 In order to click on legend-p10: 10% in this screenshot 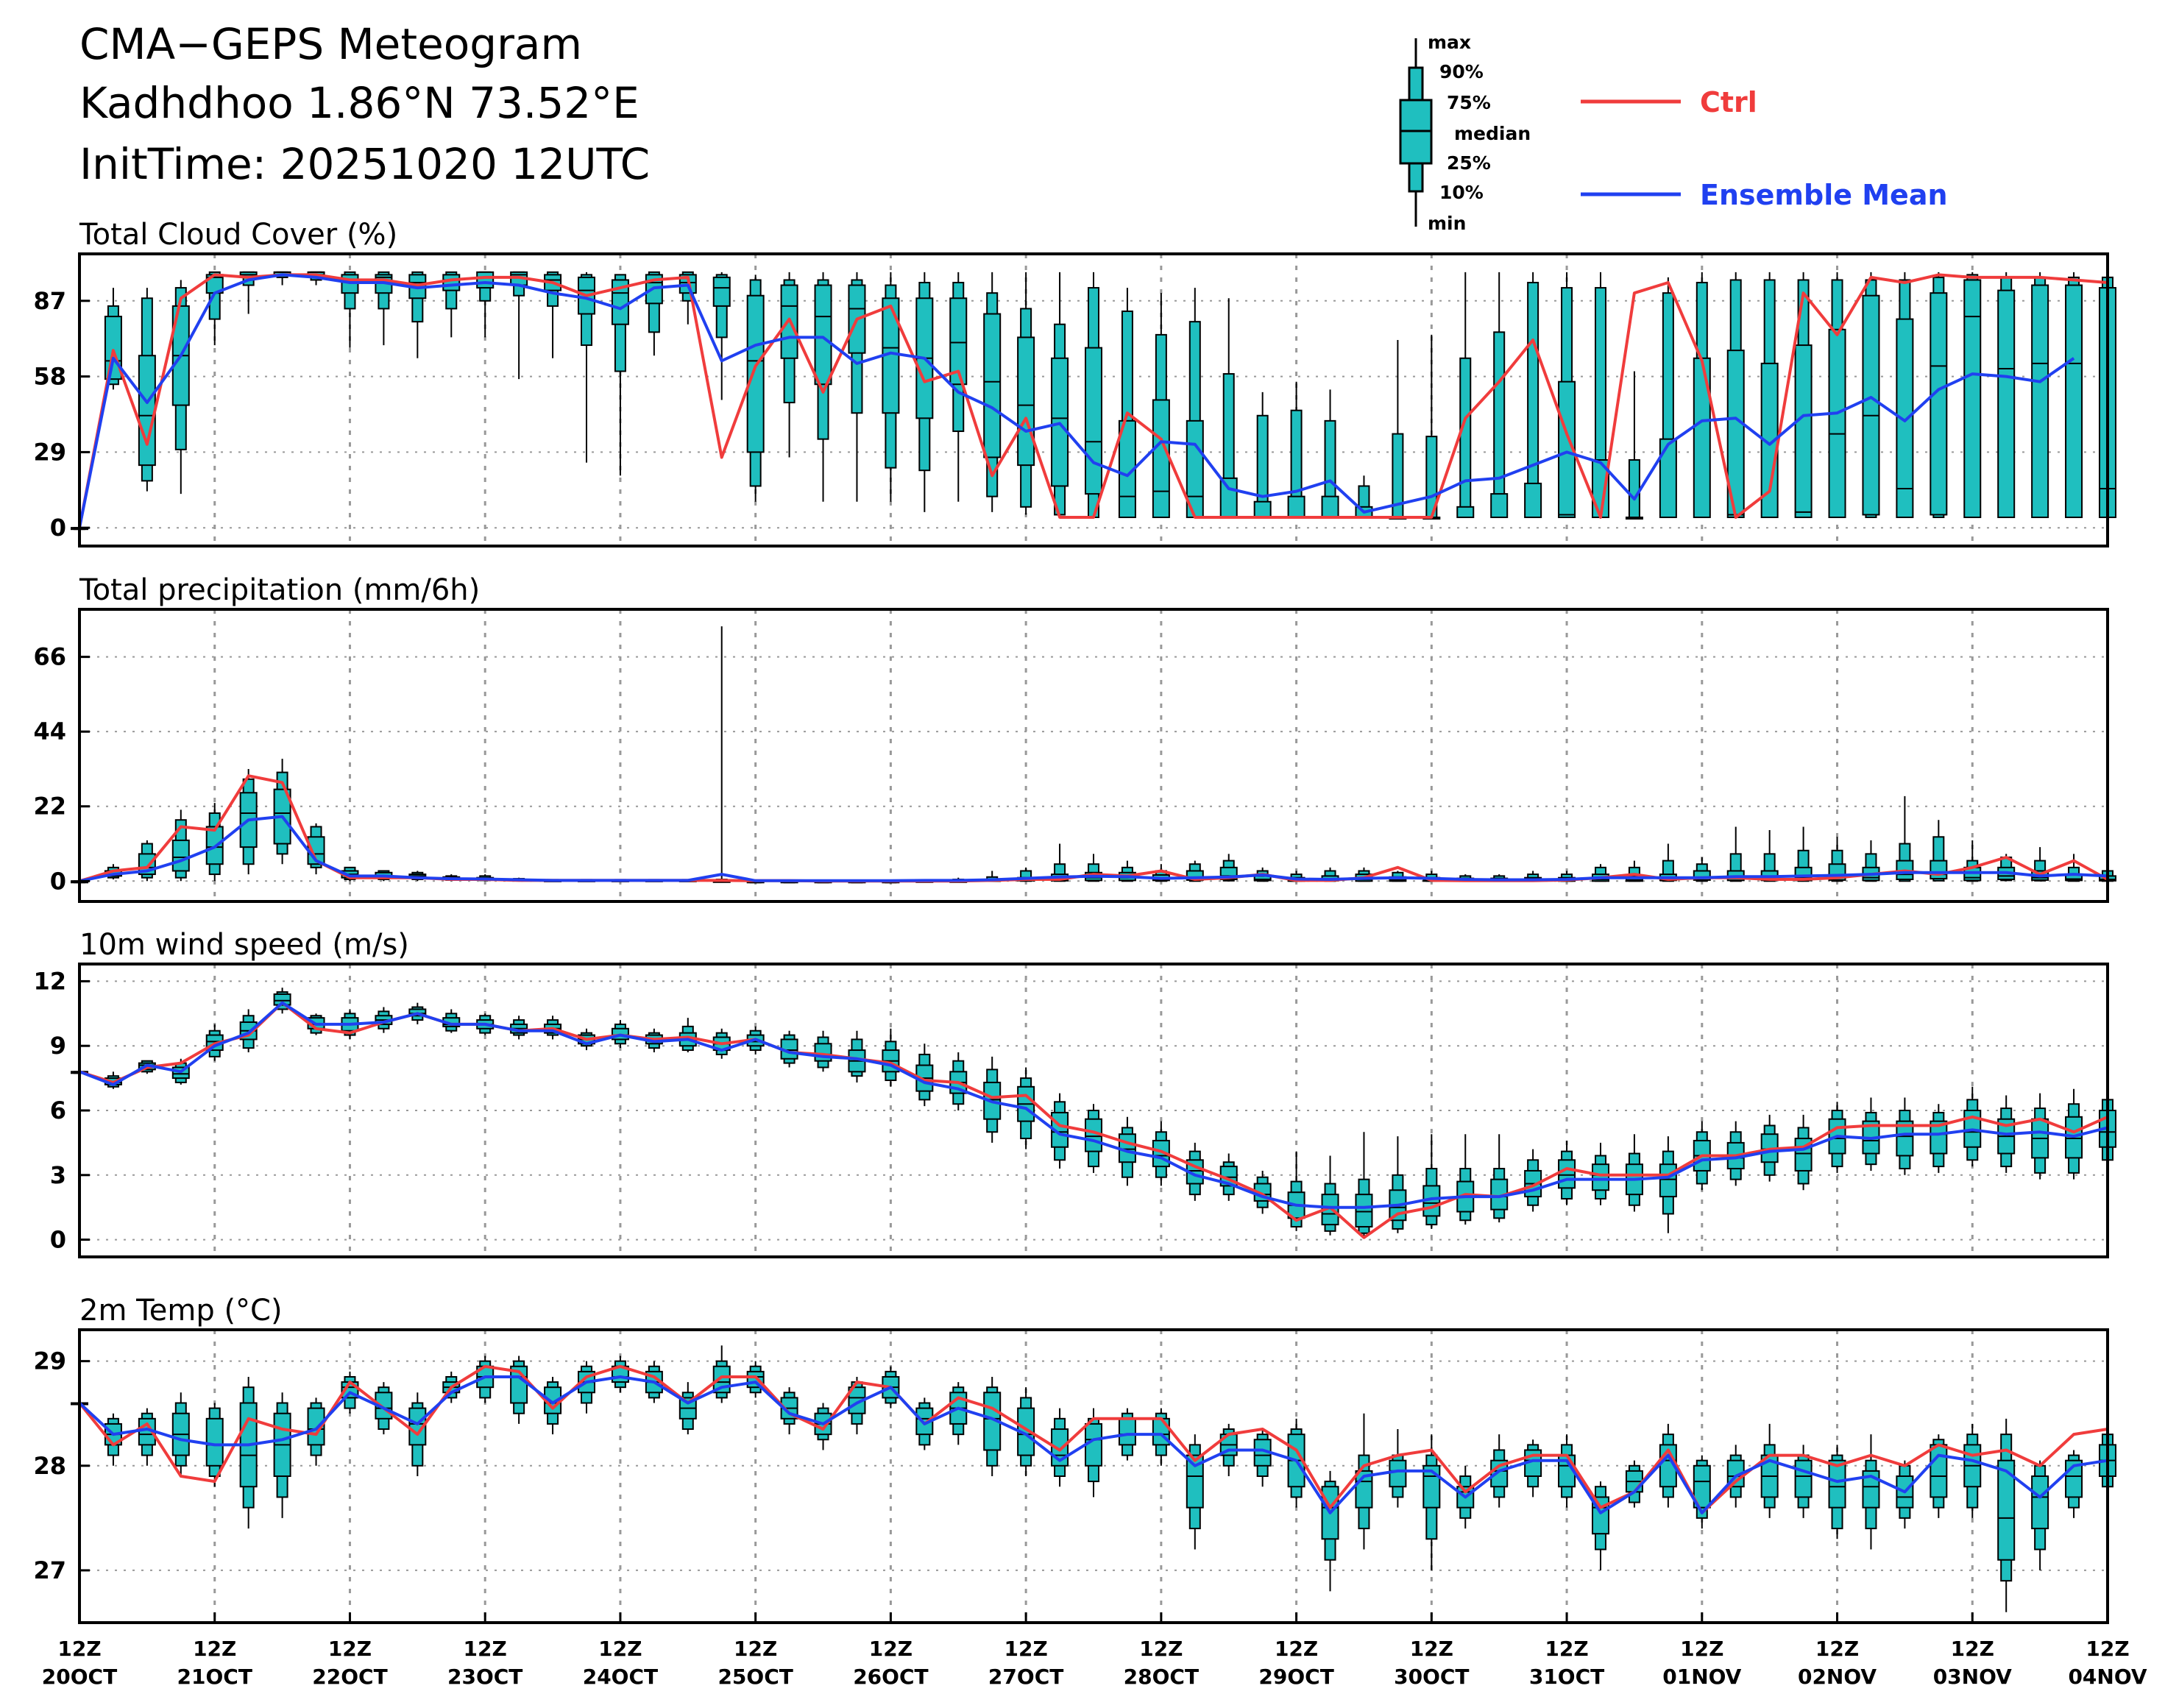, I will do `click(1461, 192)`.